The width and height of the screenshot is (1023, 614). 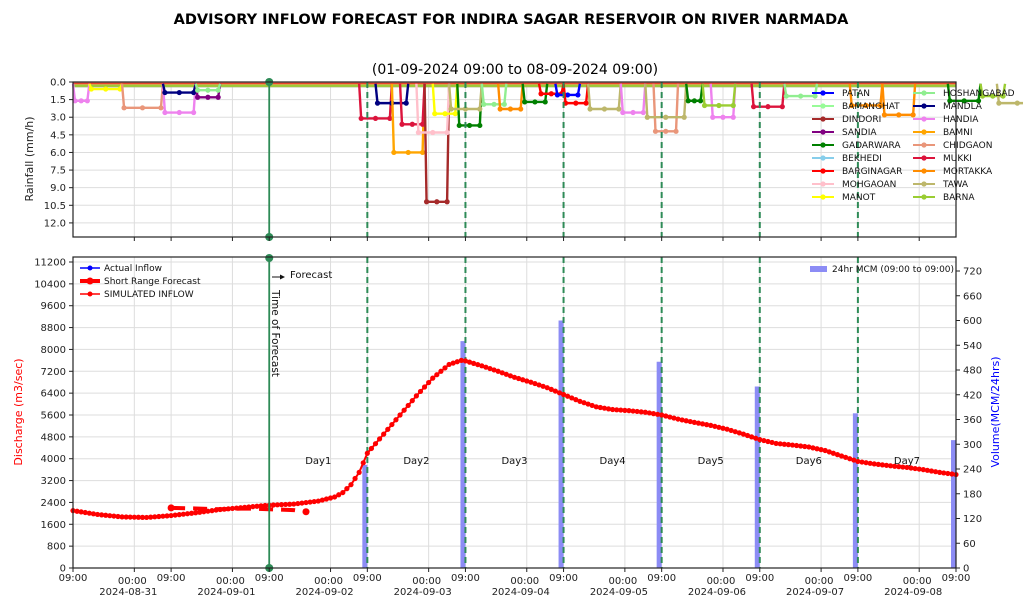 What do you see at coordinates (29, 158) in the screenshot?
I see `rainfall-ylabel: Rainfall (mm/h)` at bounding box center [29, 158].